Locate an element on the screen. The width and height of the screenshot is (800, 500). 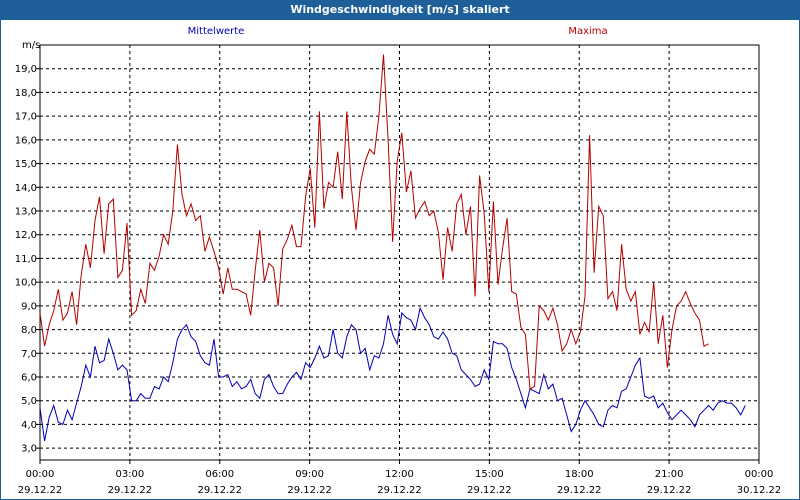
x-tick-date-label: 30.12.22 is located at coordinates (759, 490).